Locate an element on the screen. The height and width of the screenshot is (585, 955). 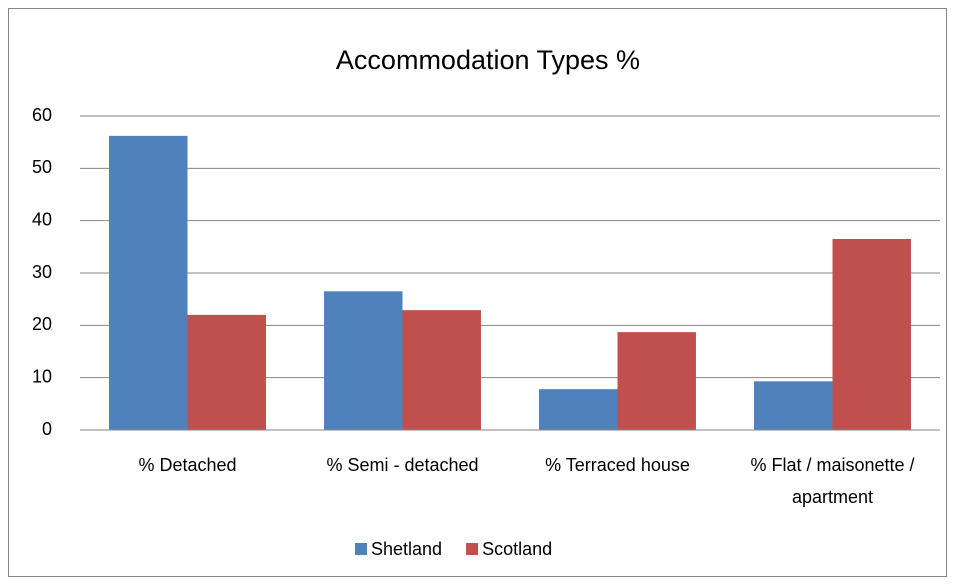
y-tick-label: 20 is located at coordinates (42, 324).